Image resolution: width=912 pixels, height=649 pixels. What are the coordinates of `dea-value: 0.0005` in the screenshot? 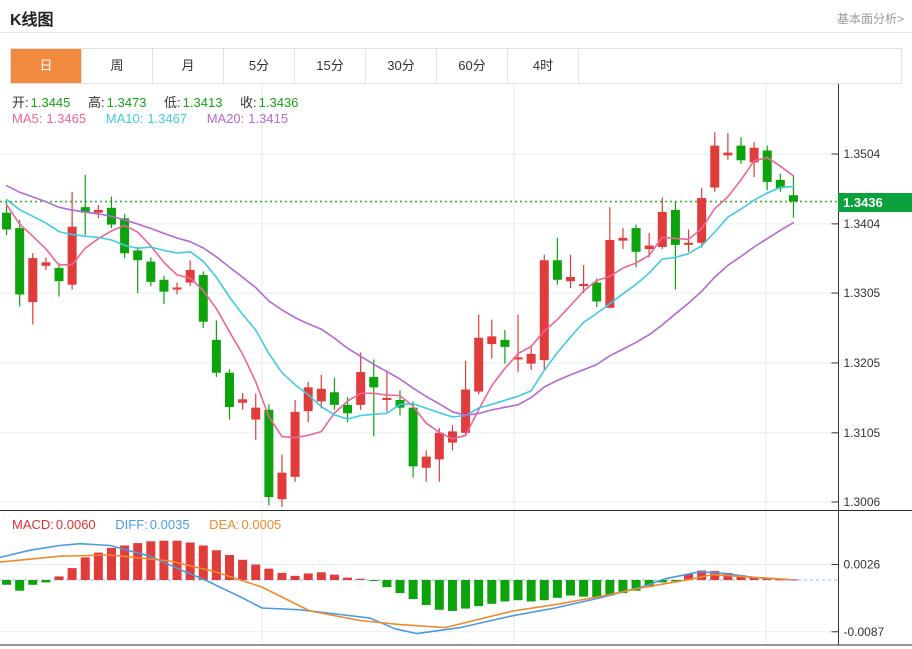 It's located at (261, 524).